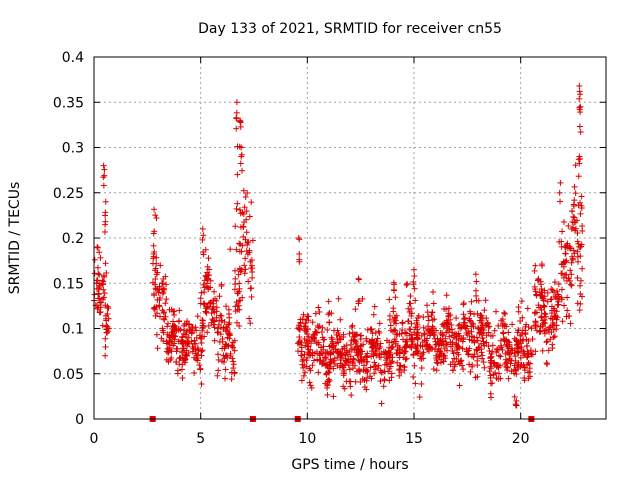 This screenshot has height=480, width=640. What do you see at coordinates (73, 239) in the screenshot?
I see `y-tick-label: 0.2` at bounding box center [73, 239].